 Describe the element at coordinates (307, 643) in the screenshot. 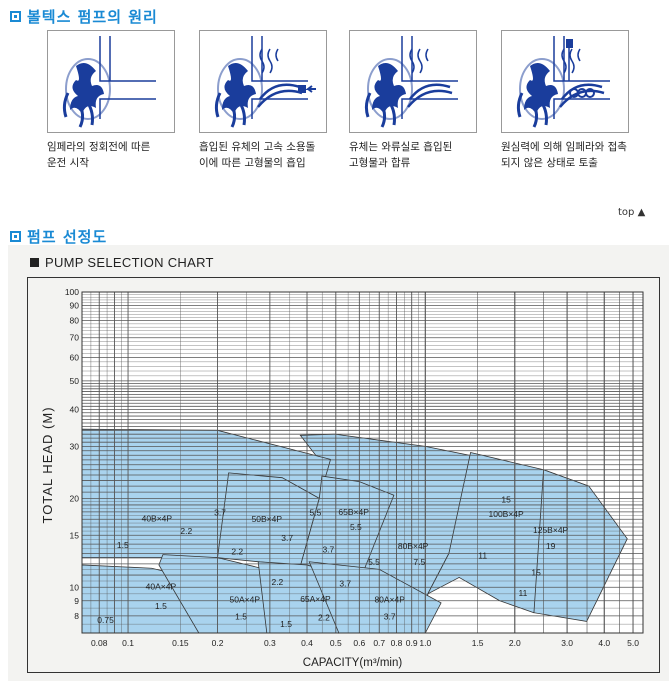

I see `x-tick-label: 0.4` at that location.